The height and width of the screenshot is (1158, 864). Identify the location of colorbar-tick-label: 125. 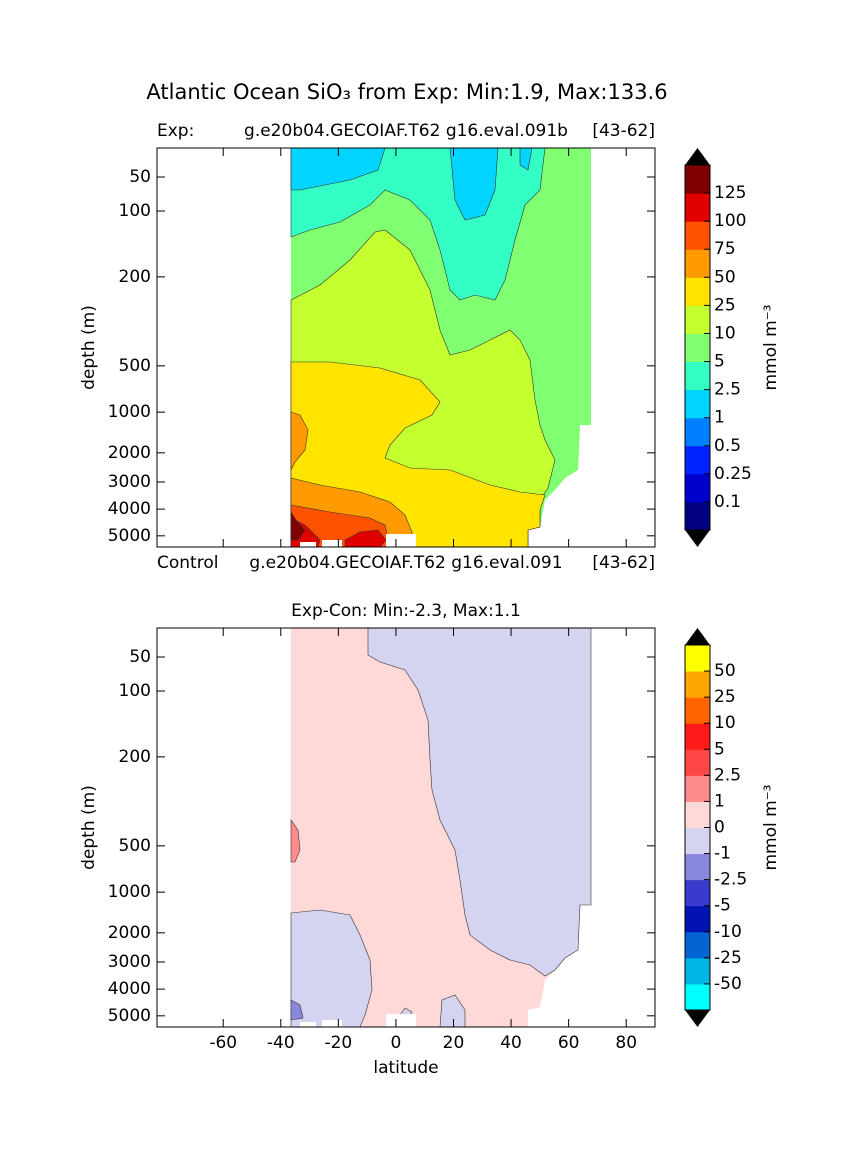
(730, 193).